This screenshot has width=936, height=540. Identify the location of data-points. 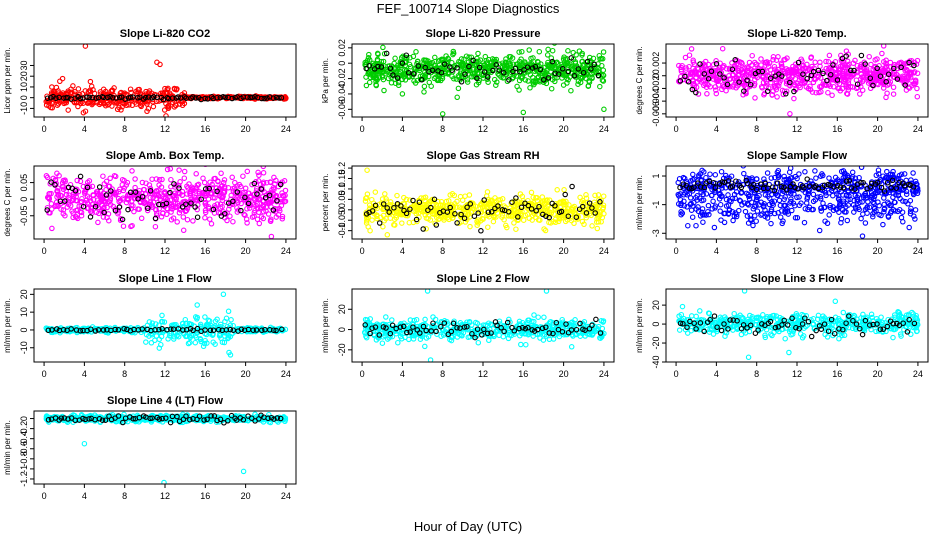
(166, 324).